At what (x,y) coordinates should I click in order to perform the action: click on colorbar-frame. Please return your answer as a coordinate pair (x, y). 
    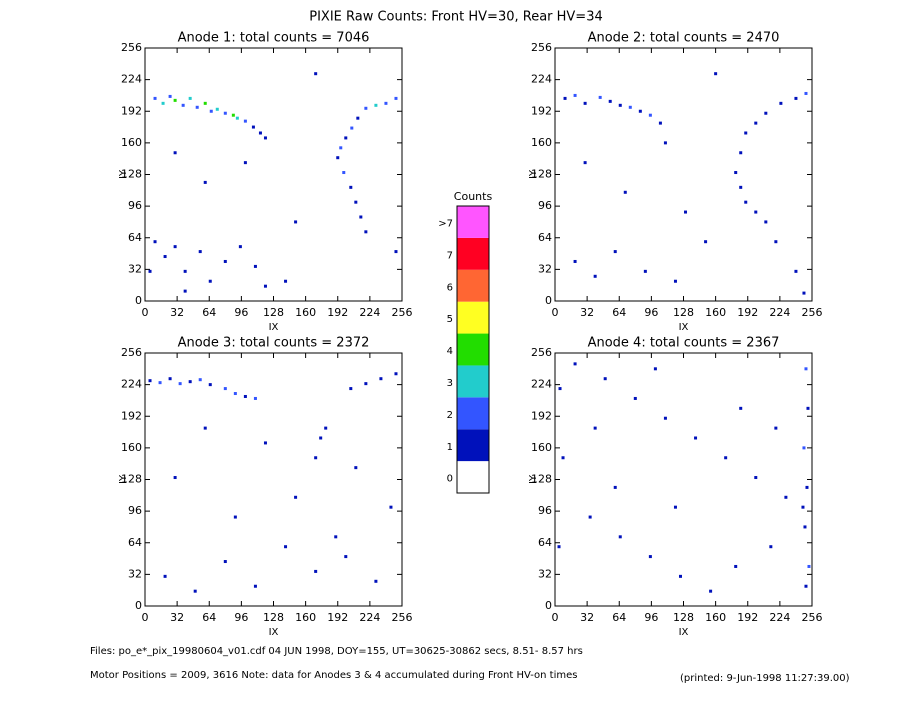
    Looking at the image, I should click on (473, 349).